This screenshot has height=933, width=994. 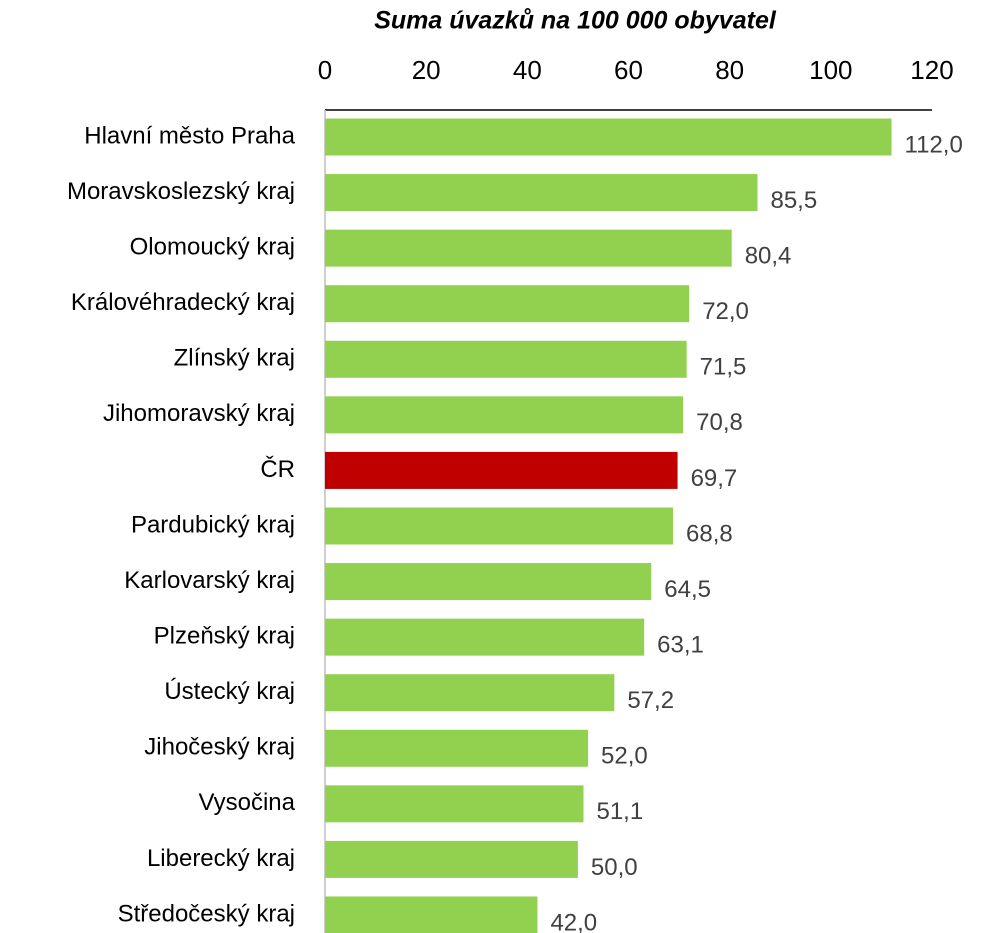 What do you see at coordinates (628, 70) in the screenshot?
I see `x-tick-label: 60` at bounding box center [628, 70].